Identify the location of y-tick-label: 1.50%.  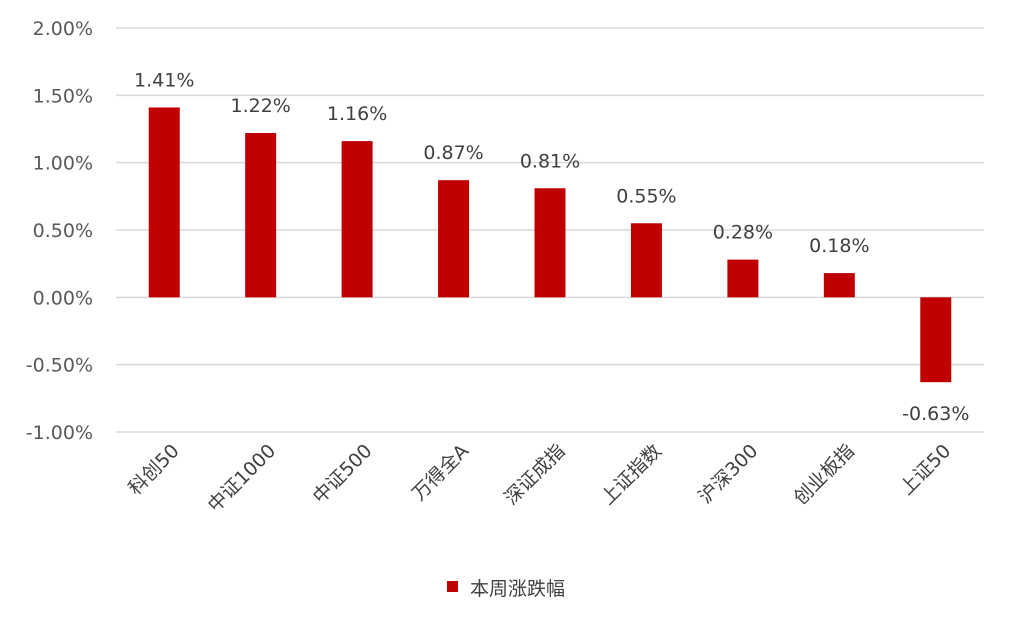
(63, 96).